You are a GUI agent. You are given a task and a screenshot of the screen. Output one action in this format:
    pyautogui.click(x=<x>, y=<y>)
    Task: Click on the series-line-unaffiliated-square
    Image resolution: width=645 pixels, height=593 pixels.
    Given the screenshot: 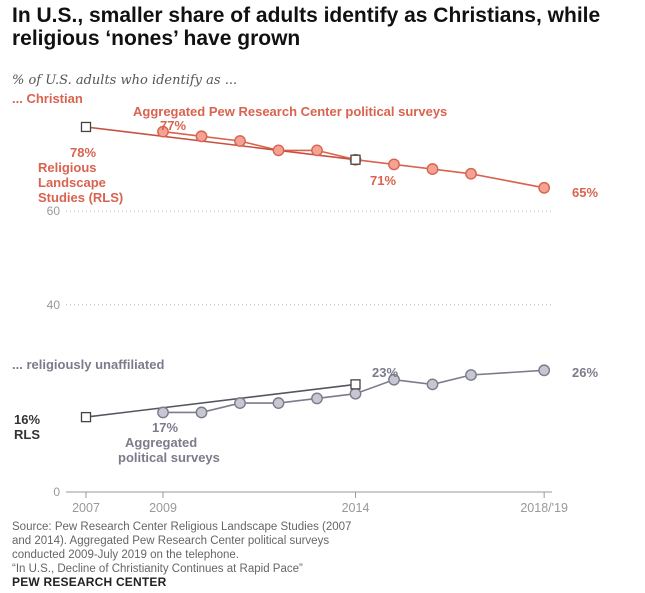 What is the action you would take?
    pyautogui.click(x=220, y=400)
    